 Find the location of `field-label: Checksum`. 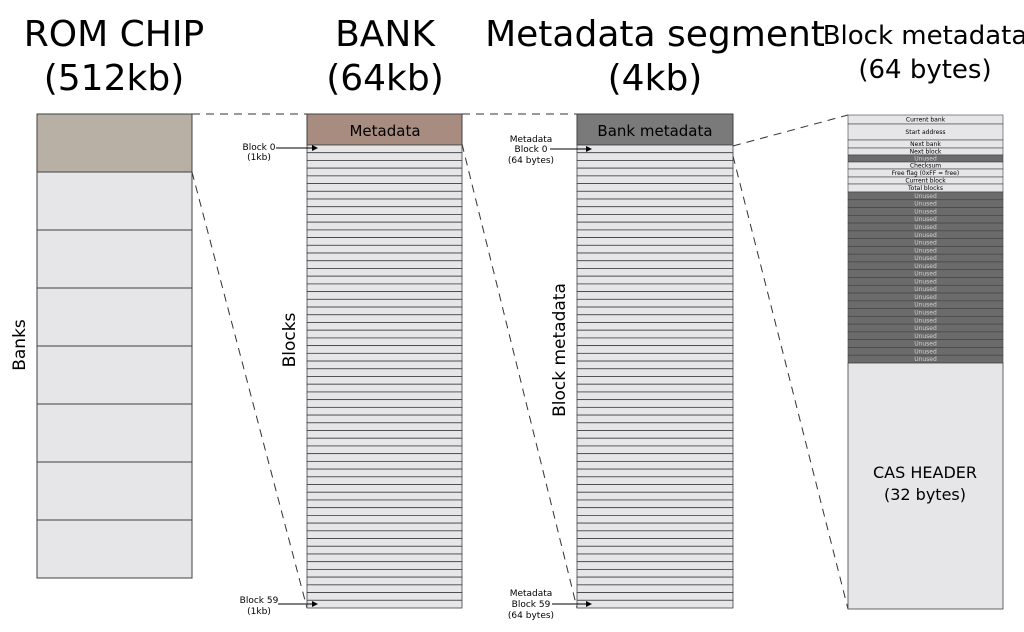

field-label: Checksum is located at coordinates (925, 166).